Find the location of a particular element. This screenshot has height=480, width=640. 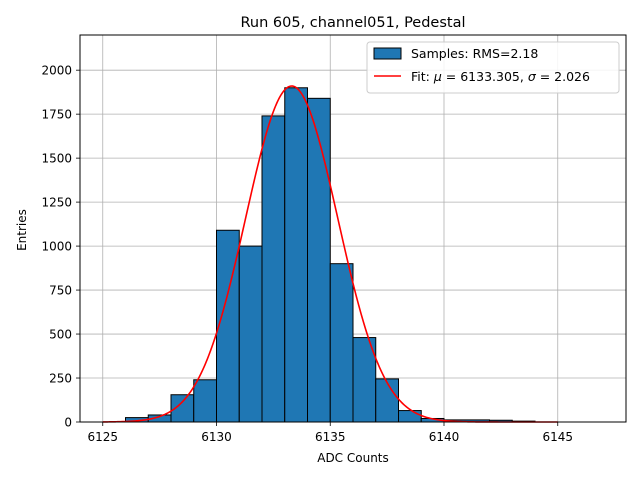

legend-label-fit: Fit: μ = 6133.305, σ = 2.026 is located at coordinates (500, 76).